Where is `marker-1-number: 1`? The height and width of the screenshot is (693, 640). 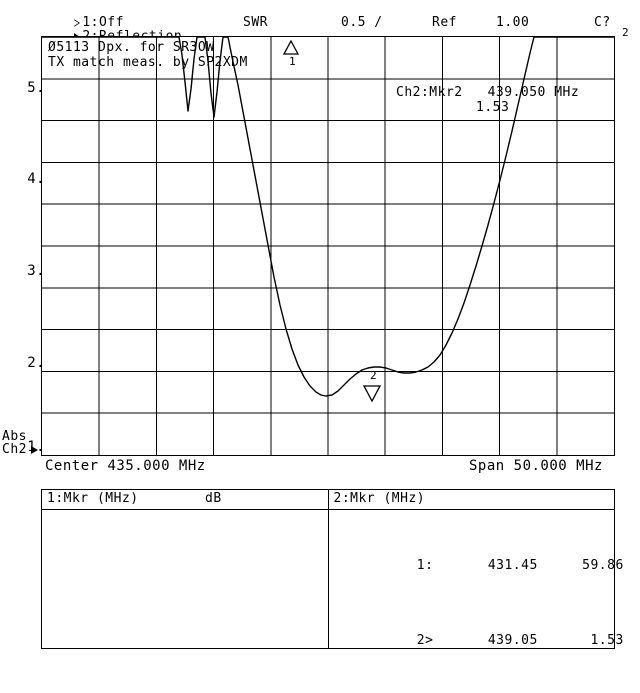 marker-1-number: 1 is located at coordinates (292, 61).